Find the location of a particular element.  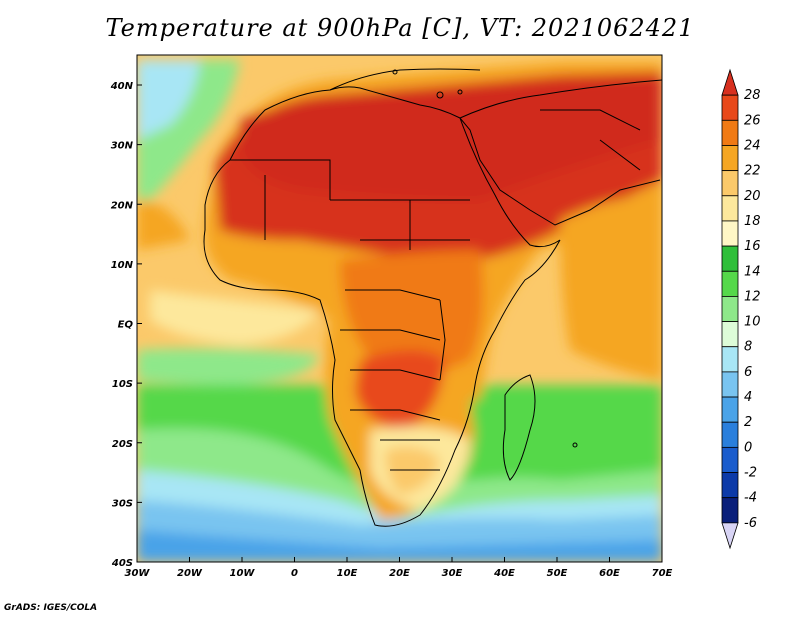

x-tick-label: 50E is located at coordinates (557, 573).